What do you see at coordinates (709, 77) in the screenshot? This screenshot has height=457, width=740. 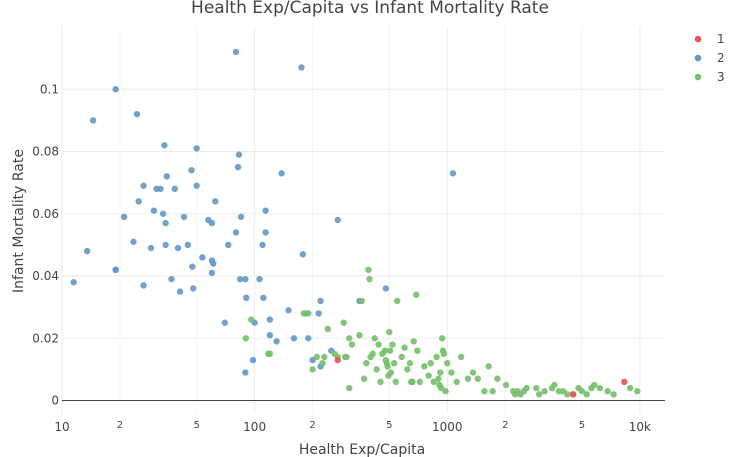 I see `legend-item: 3` at bounding box center [709, 77].